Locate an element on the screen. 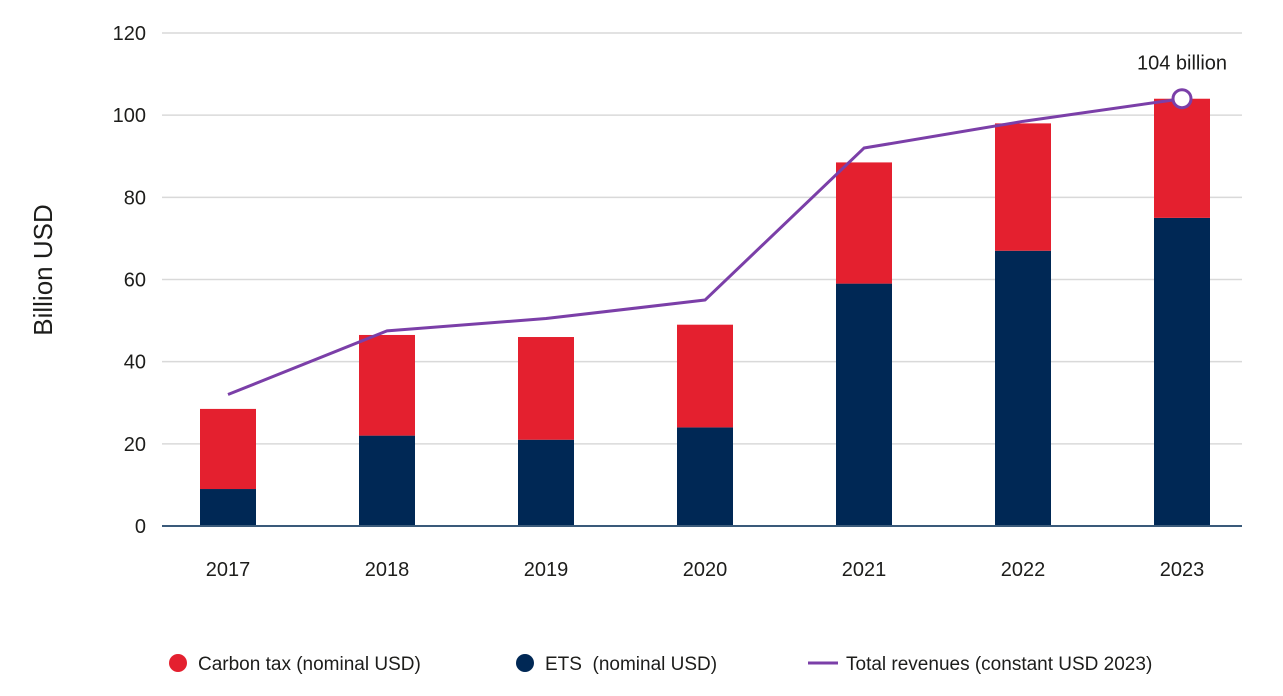  x-tick-label-2020: 2020 is located at coordinates (705, 570).